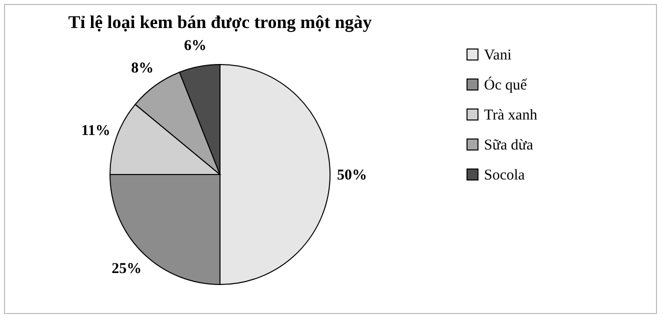  What do you see at coordinates (505, 176) in the screenshot?
I see `legend-label: Socola` at bounding box center [505, 176].